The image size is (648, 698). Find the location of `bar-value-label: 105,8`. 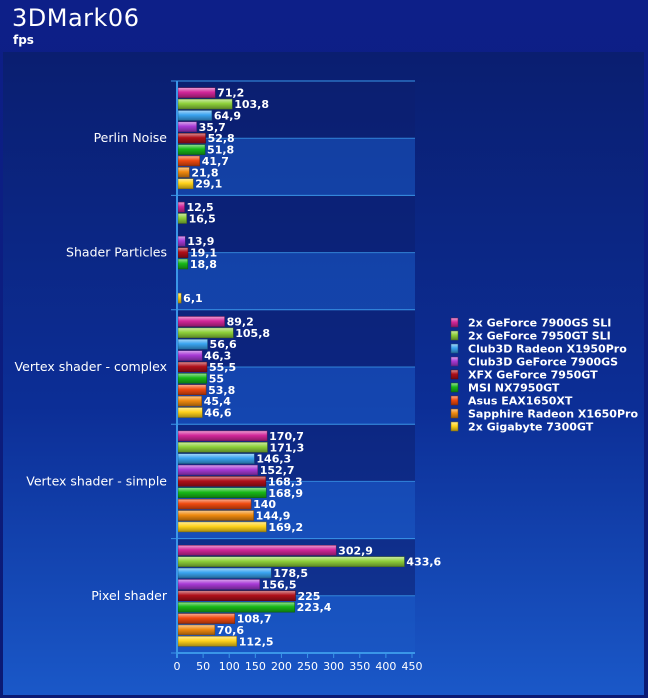

bar-value-label: 105,8 is located at coordinates (252, 333).